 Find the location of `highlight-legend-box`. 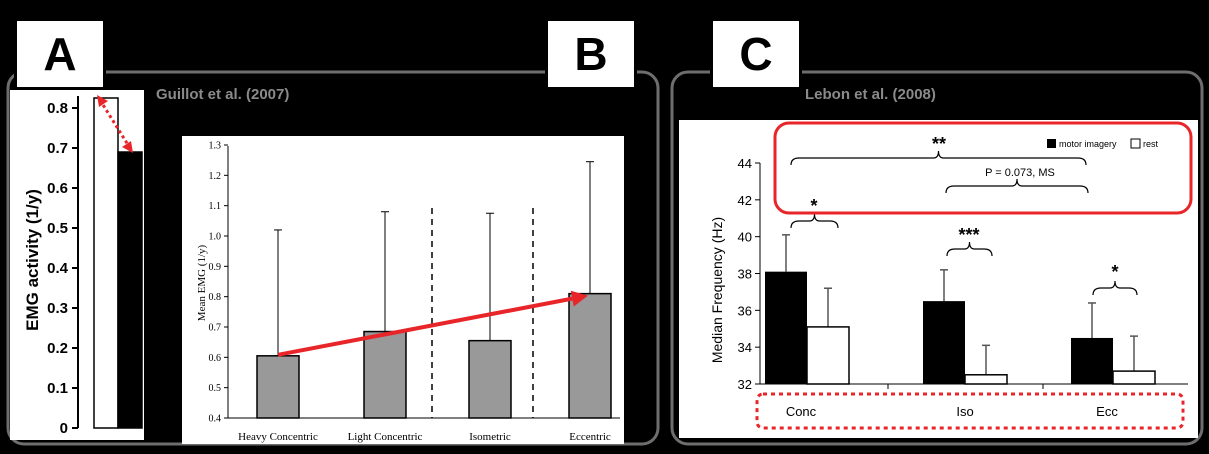

highlight-legend-box is located at coordinates (983, 168).